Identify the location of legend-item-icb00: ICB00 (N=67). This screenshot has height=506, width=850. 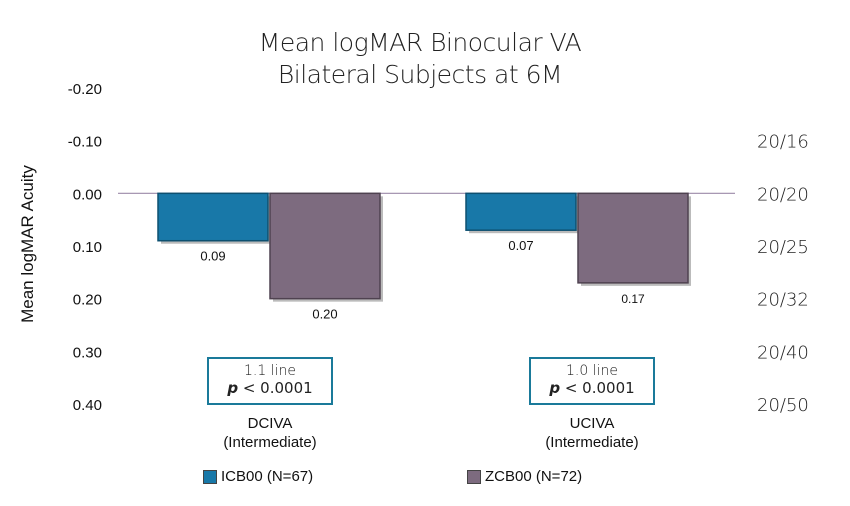
(258, 476).